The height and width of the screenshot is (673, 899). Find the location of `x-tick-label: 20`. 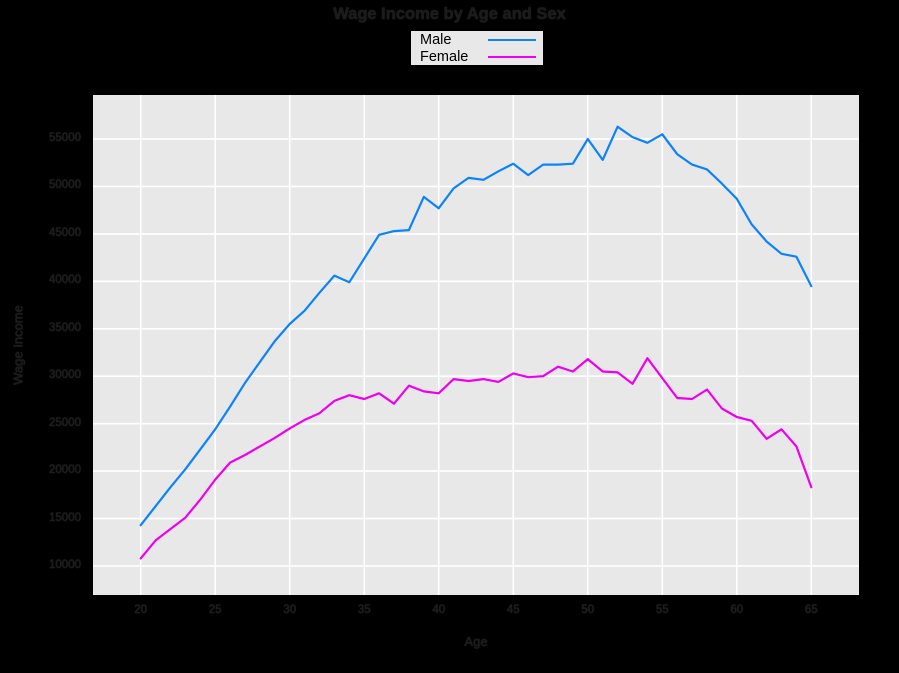

x-tick-label: 20 is located at coordinates (141, 610).